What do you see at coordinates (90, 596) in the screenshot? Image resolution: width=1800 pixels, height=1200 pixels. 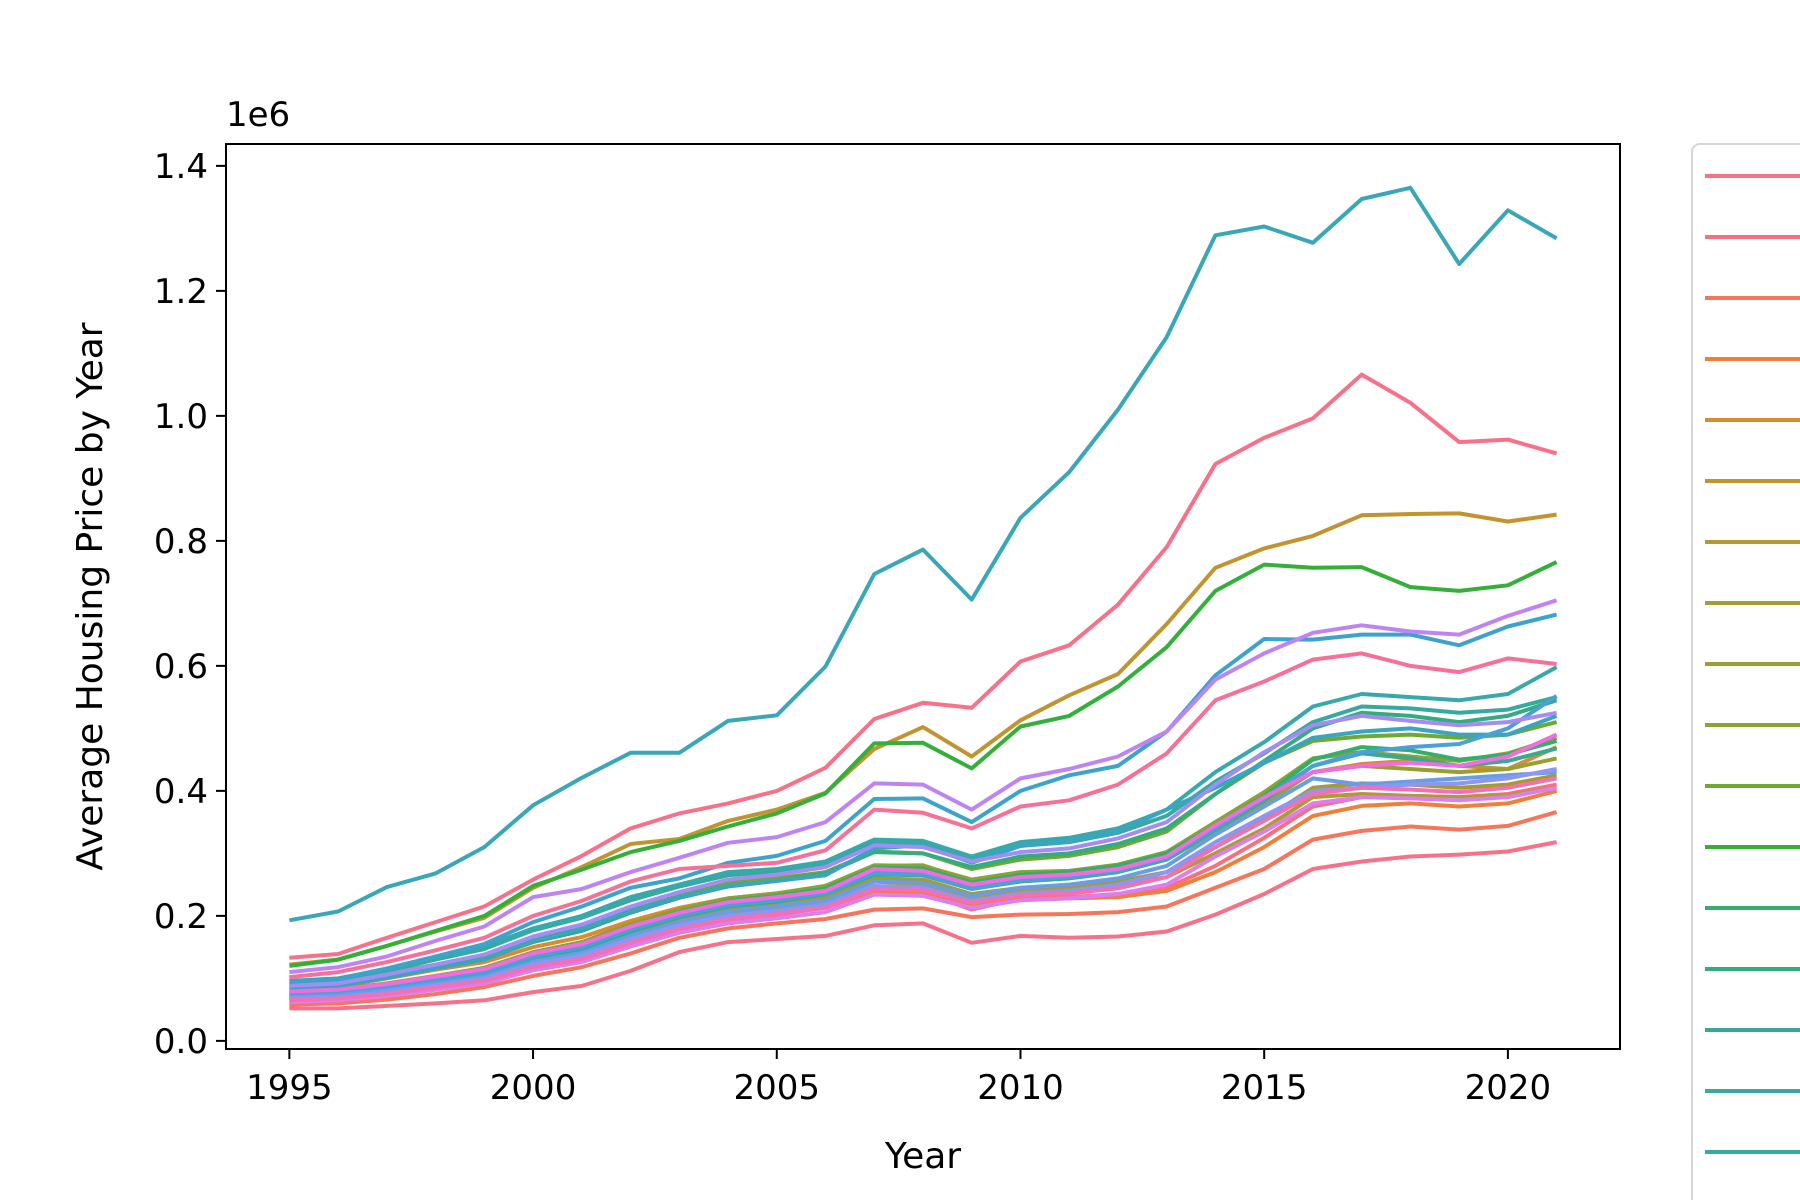 I see `y-axis-label: Average Housing Price by Year` at bounding box center [90, 596].